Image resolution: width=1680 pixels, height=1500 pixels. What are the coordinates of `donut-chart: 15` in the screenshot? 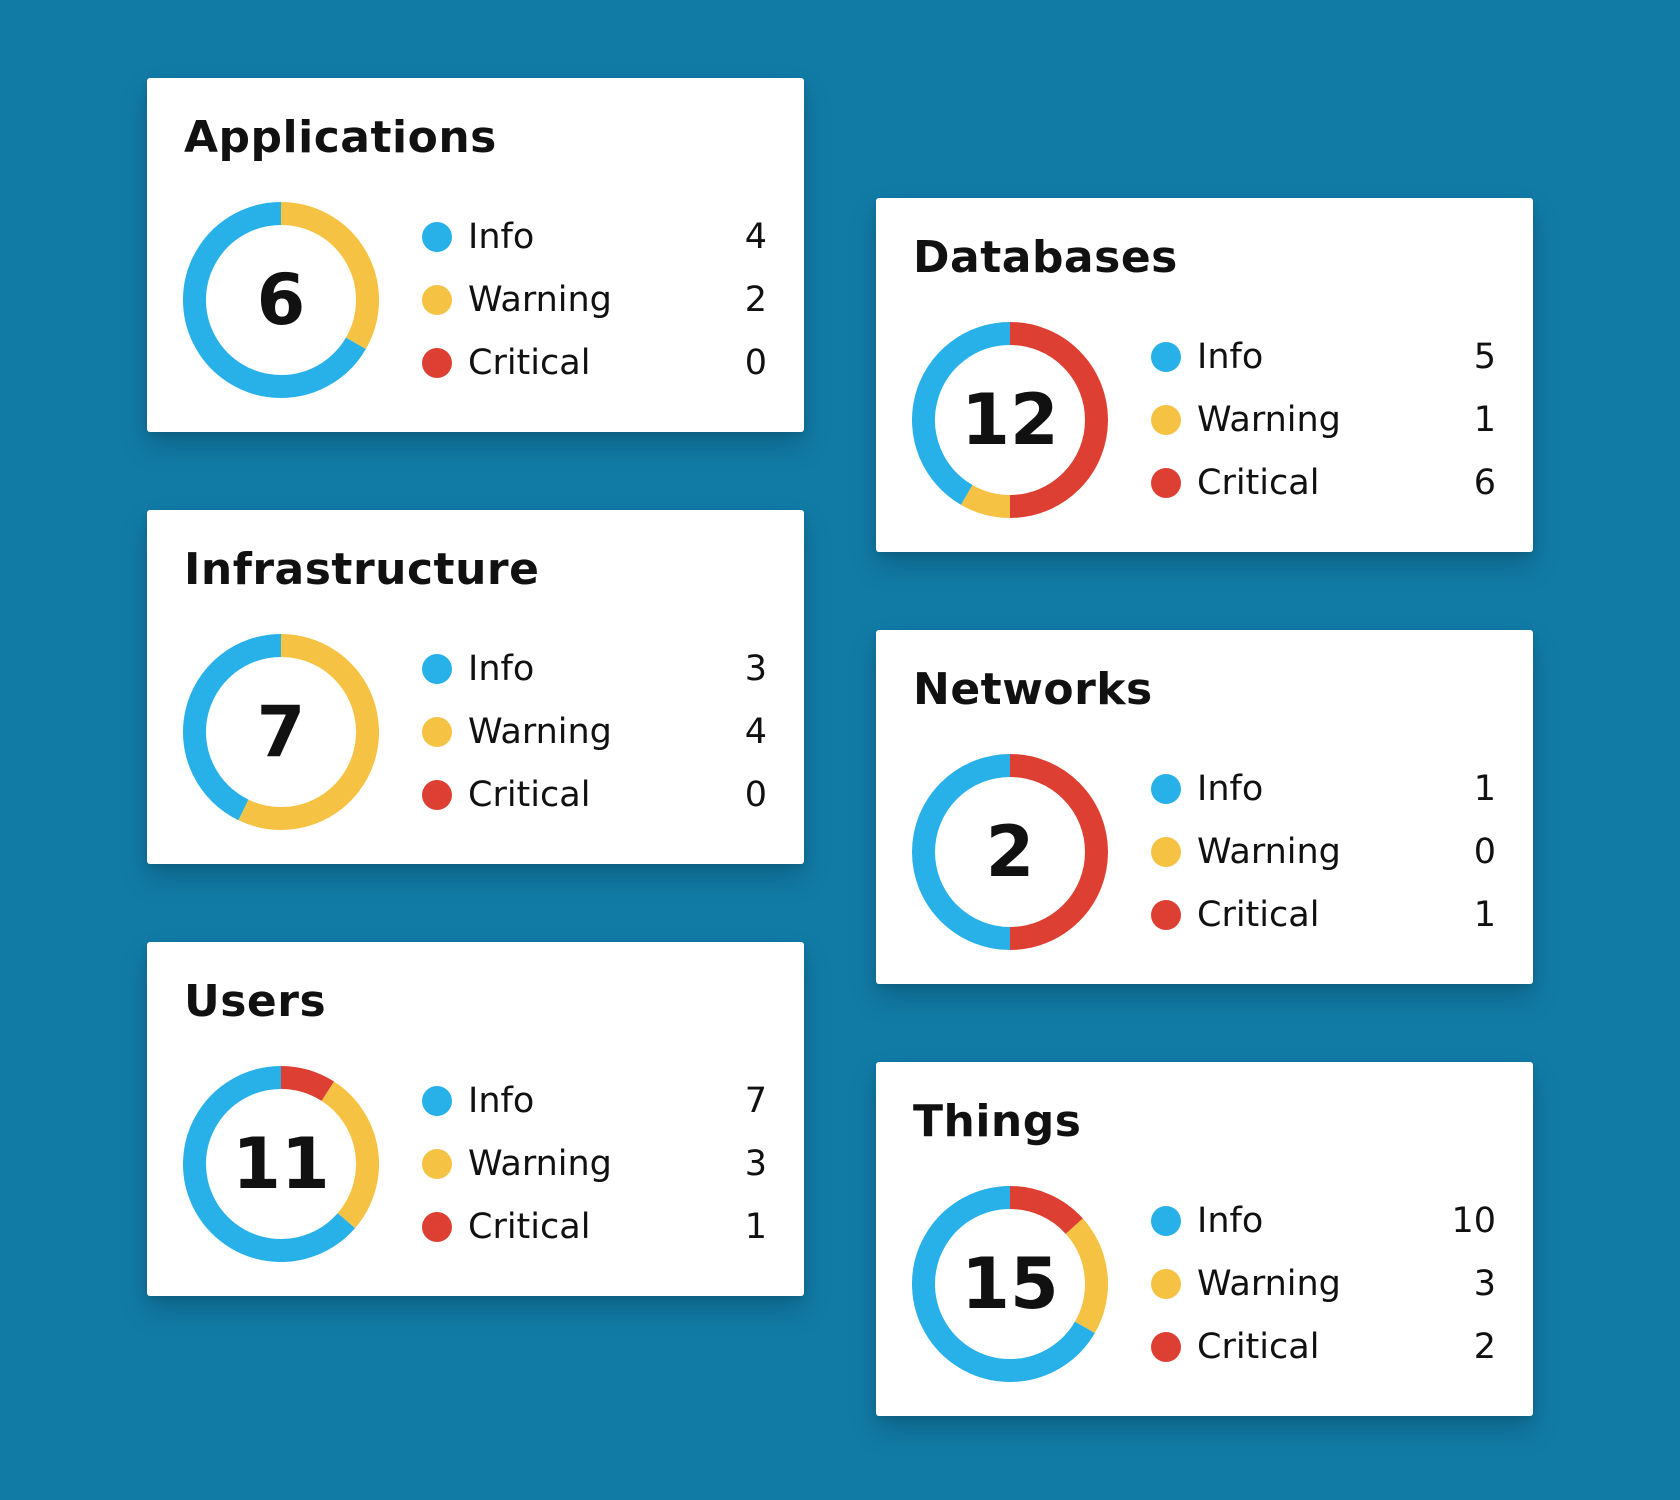 It's located at (1010, 1284).